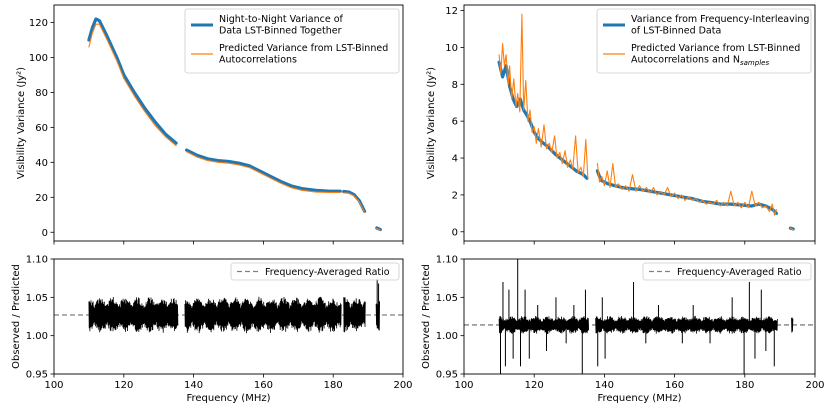 The height and width of the screenshot is (415, 830). What do you see at coordinates (41, 163) in the screenshot?
I see `y-tick-label: 40` at bounding box center [41, 163].